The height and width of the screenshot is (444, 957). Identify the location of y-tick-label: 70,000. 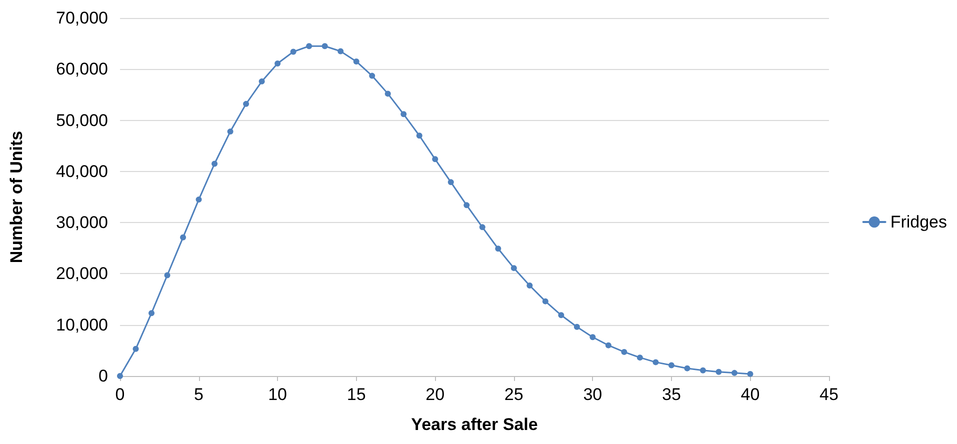
(82, 18).